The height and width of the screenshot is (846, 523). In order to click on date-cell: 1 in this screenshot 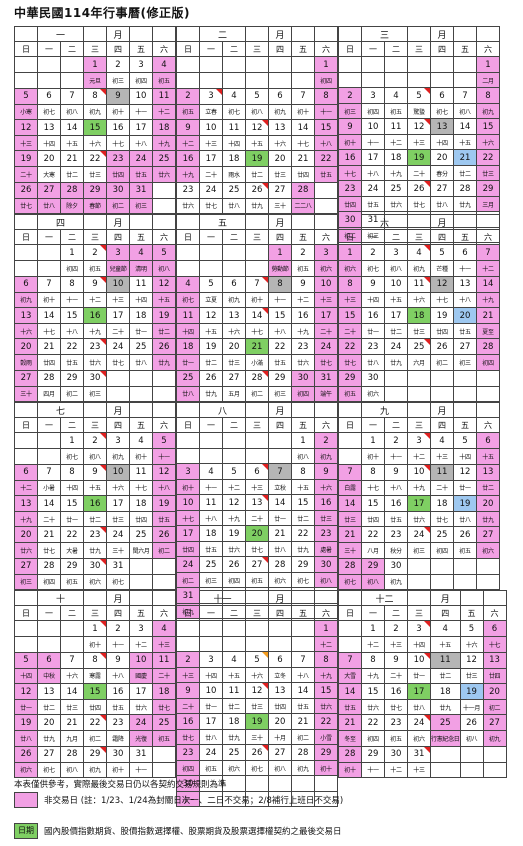, I will do `click(303, 440)`.